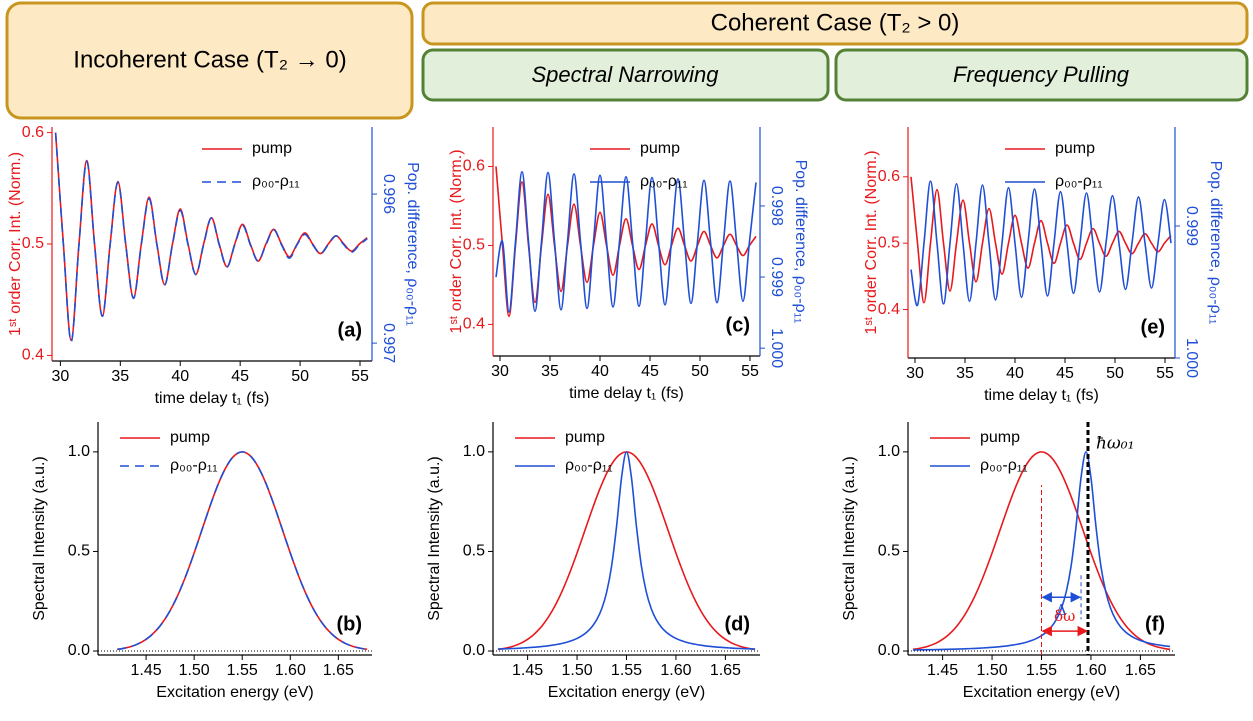  What do you see at coordinates (1153, 327) in the screenshot?
I see `panel-label: (e)` at bounding box center [1153, 327].